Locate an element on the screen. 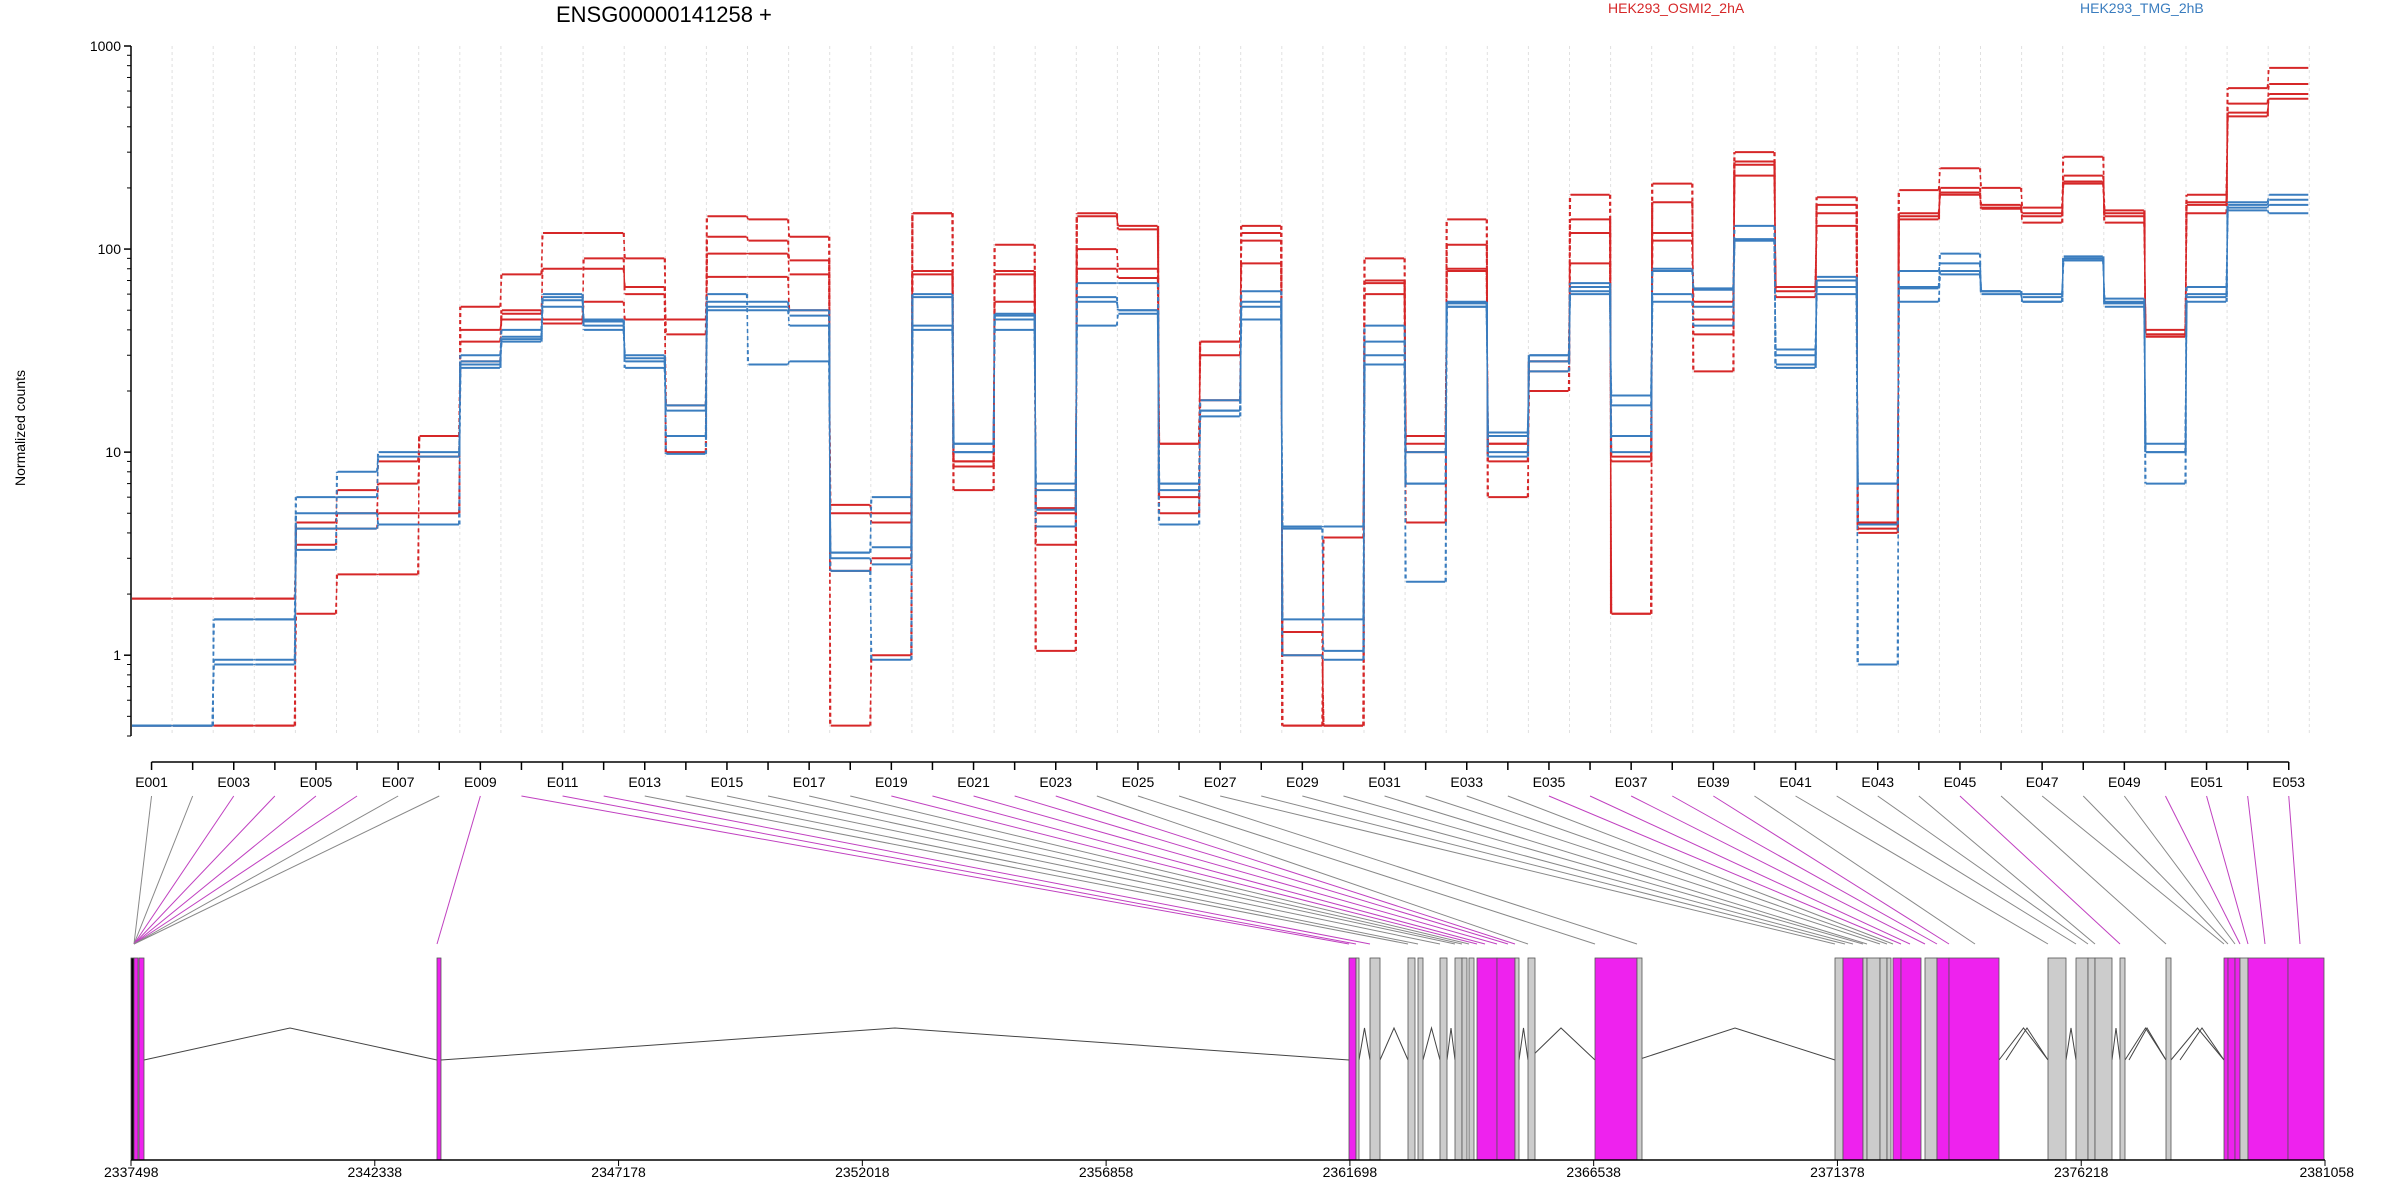  x-tick-label: E035 is located at coordinates (1549, 782).